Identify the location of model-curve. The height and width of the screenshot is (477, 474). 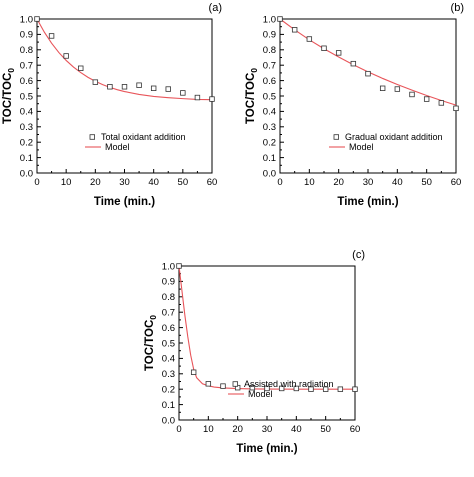
(124, 59).